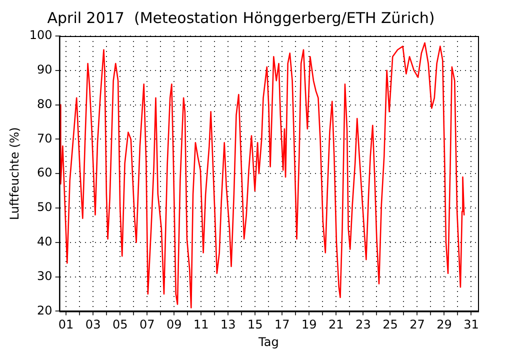  Describe the element at coordinates (282, 325) in the screenshot. I see `x-tick-label: 17` at that location.